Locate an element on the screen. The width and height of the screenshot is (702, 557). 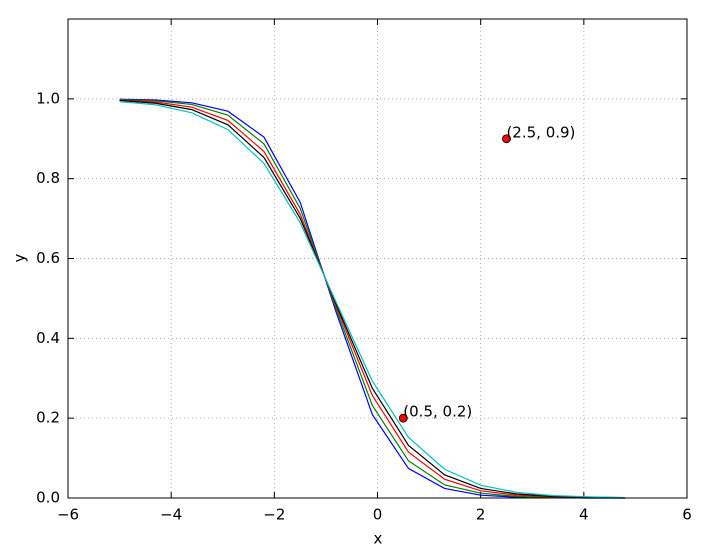
x-tick-label: 4 is located at coordinates (584, 515).